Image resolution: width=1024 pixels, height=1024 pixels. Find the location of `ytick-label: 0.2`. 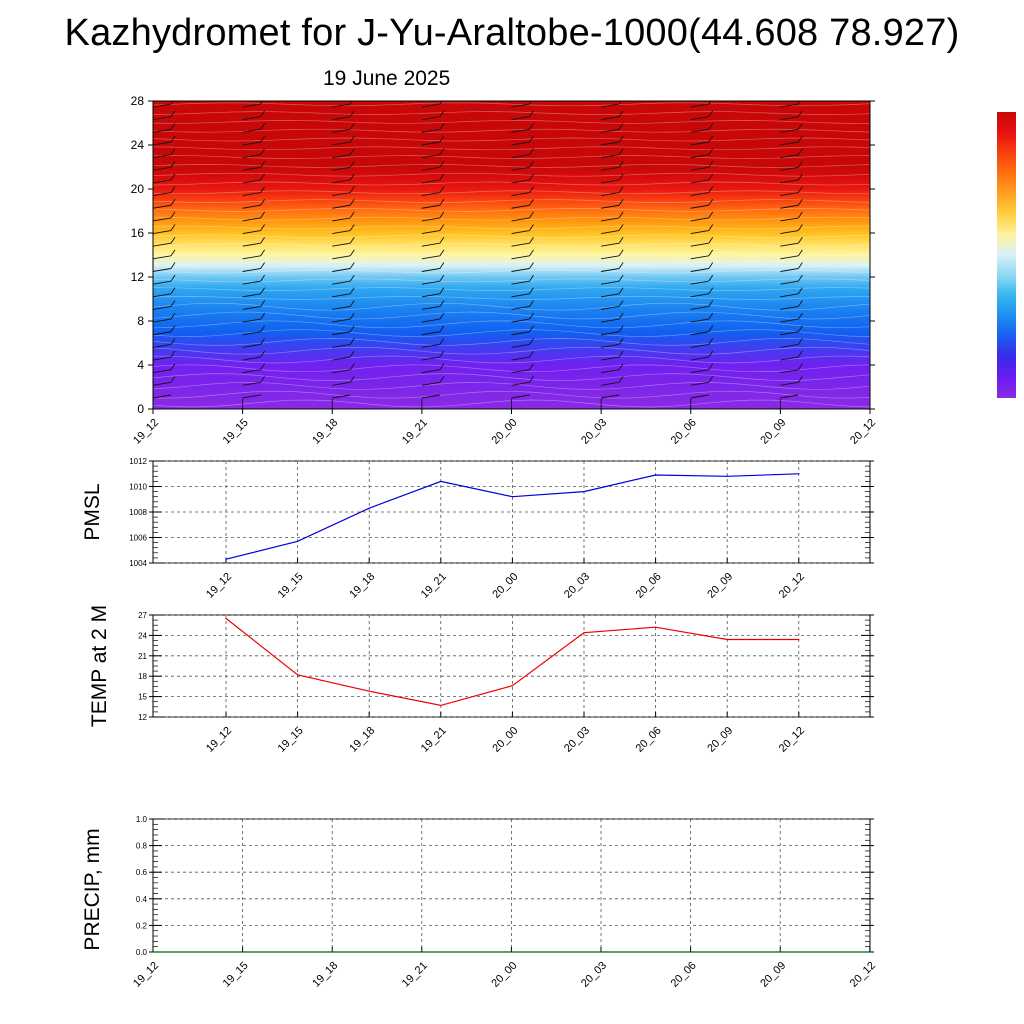

ytick-label: 0.2 is located at coordinates (142, 925).